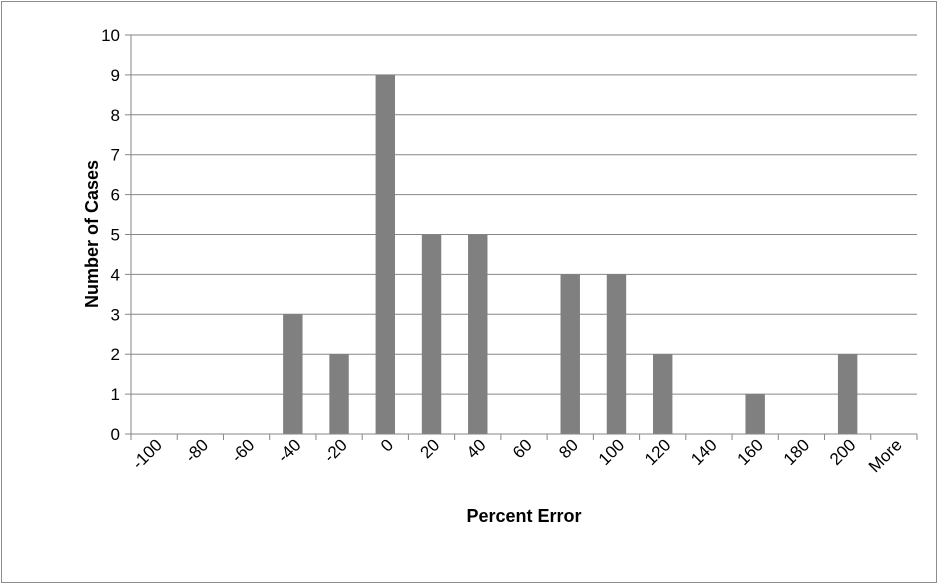 Image resolution: width=940 pixels, height=586 pixels. I want to click on y-tick-label-0: 0, so click(115, 434).